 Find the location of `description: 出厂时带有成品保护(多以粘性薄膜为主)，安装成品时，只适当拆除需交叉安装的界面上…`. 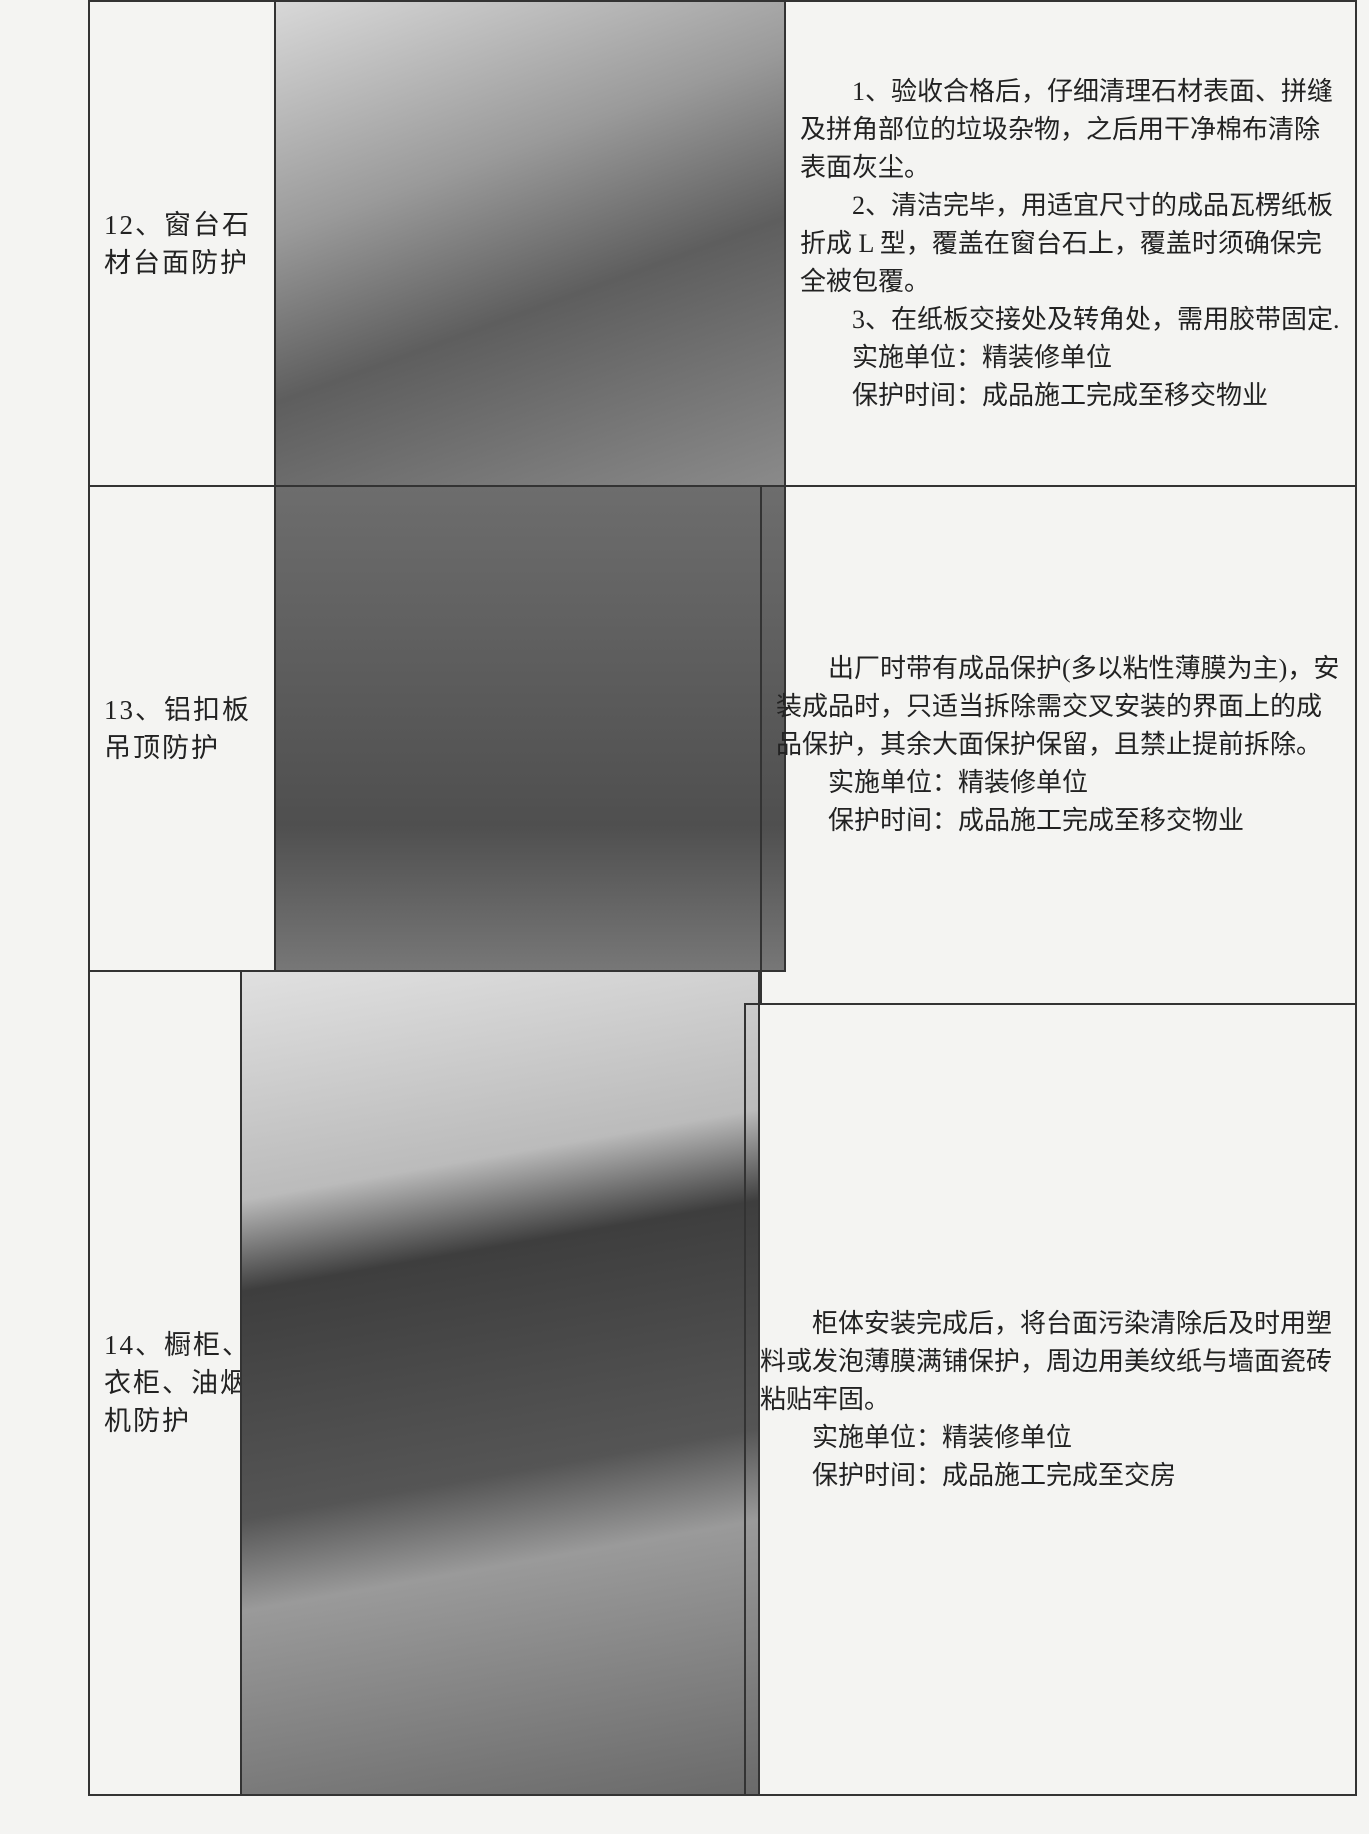

description: 出厂时带有成品保护(多以粘性薄膜为主)，安装成品时，只适当拆除需交叉安装的界面上… is located at coordinates (1058, 745).